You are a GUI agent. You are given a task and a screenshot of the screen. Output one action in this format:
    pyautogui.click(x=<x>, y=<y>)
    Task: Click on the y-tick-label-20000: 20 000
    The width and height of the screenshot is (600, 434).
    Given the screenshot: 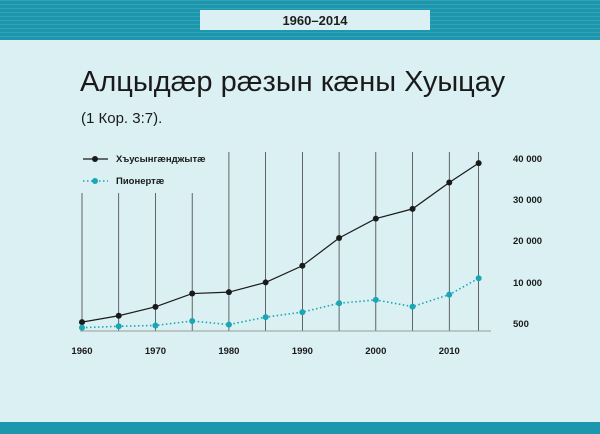 What is the action you would take?
    pyautogui.click(x=527, y=241)
    